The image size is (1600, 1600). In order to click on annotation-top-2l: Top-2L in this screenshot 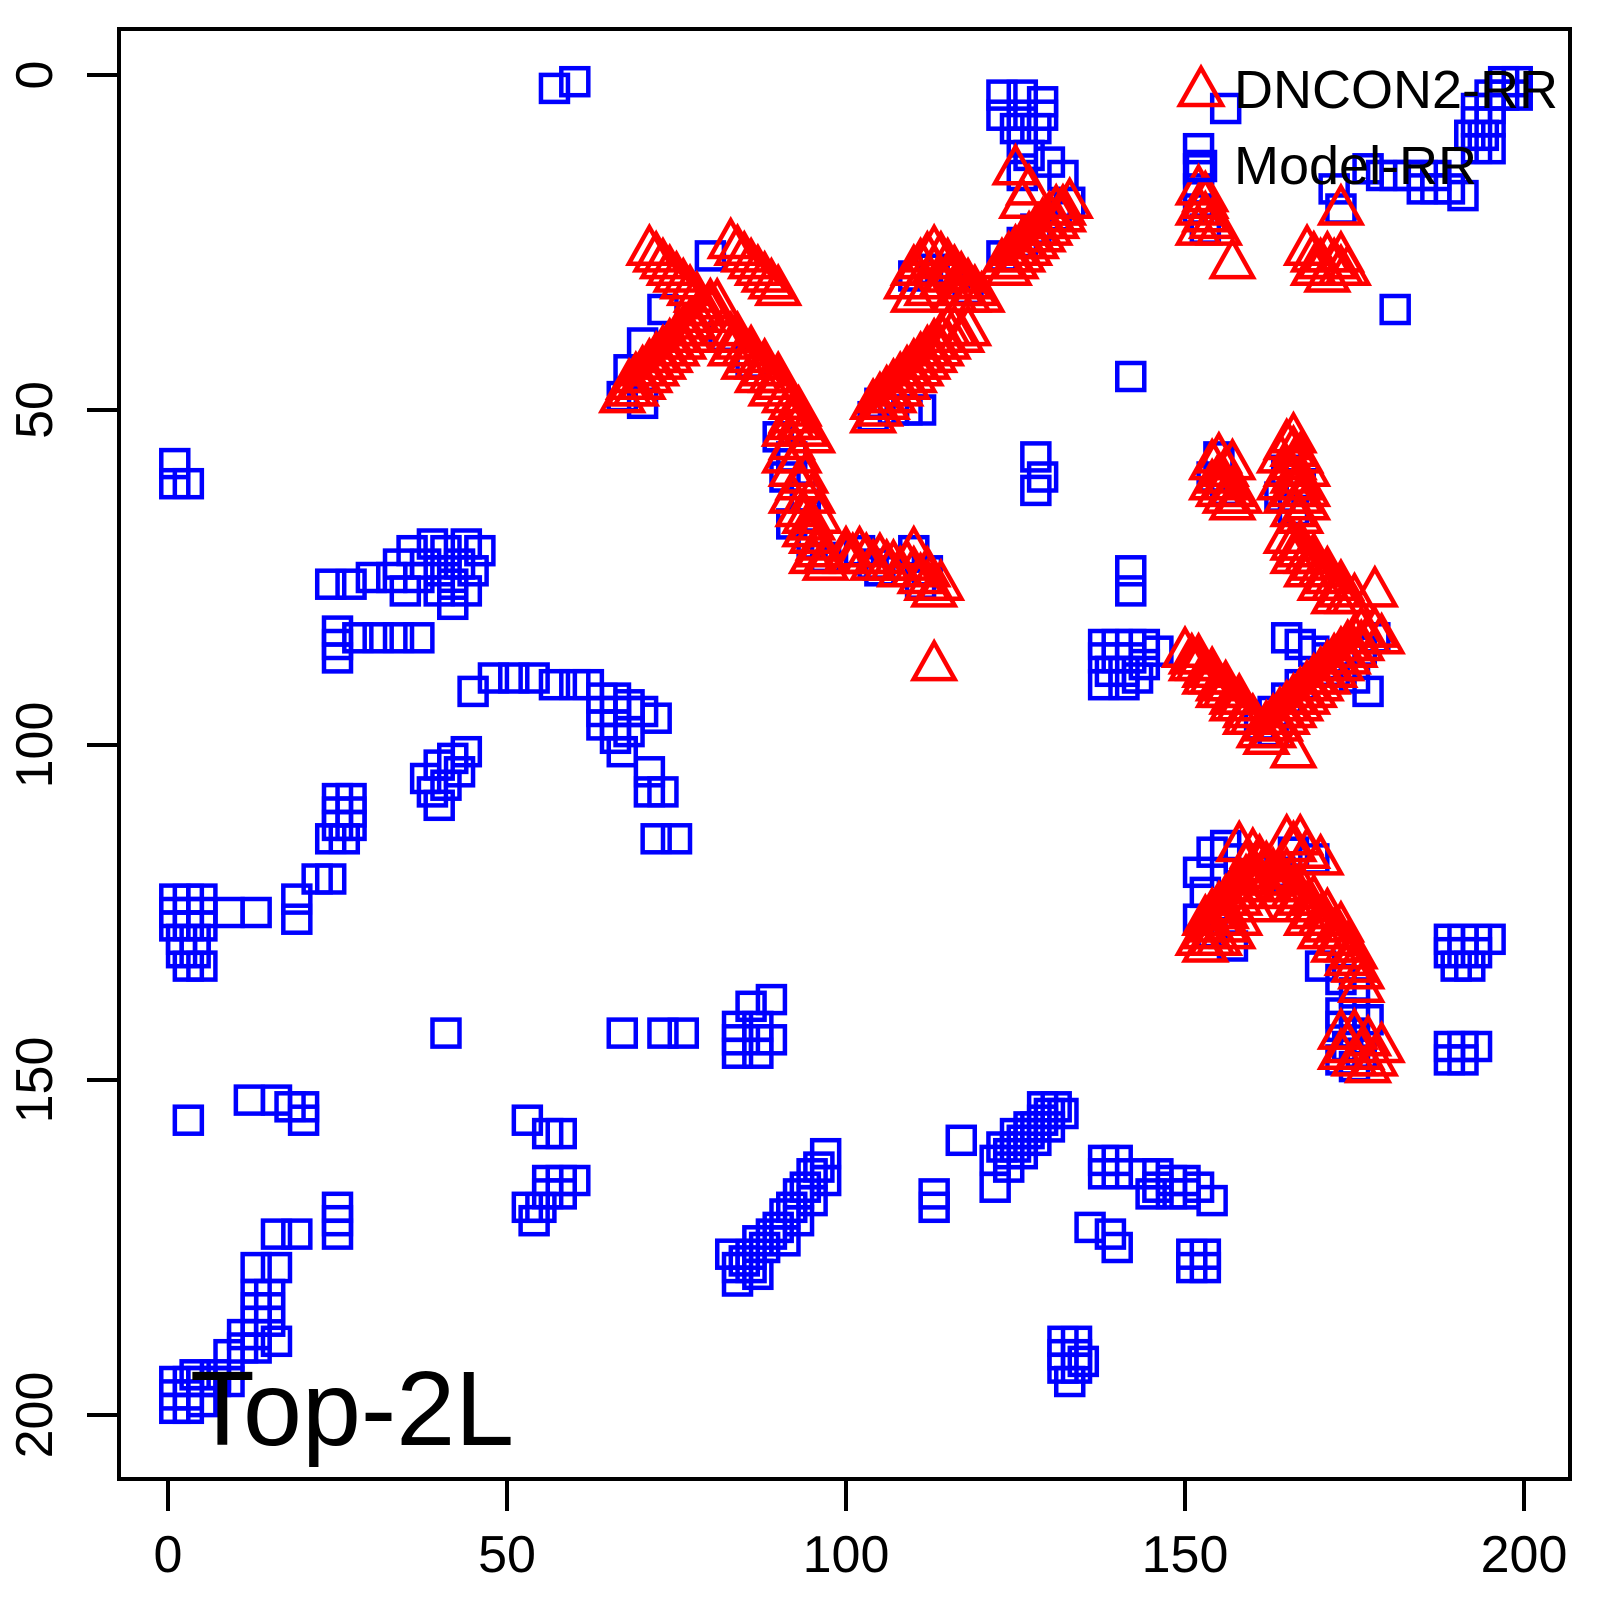, I will do `click(352, 1409)`.